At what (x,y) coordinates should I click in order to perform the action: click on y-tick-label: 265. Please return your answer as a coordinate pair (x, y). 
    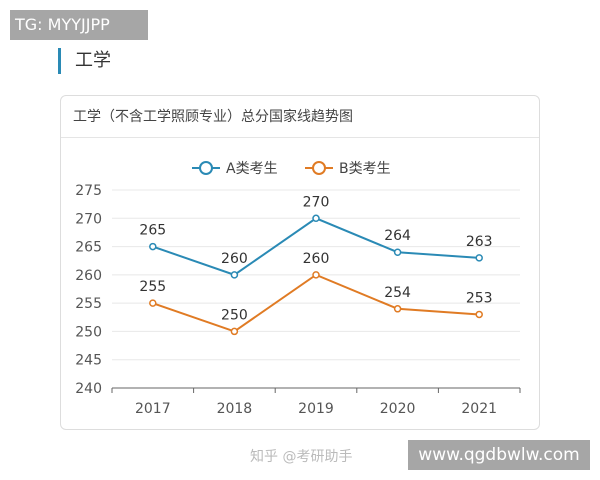
    Looking at the image, I should click on (88, 248).